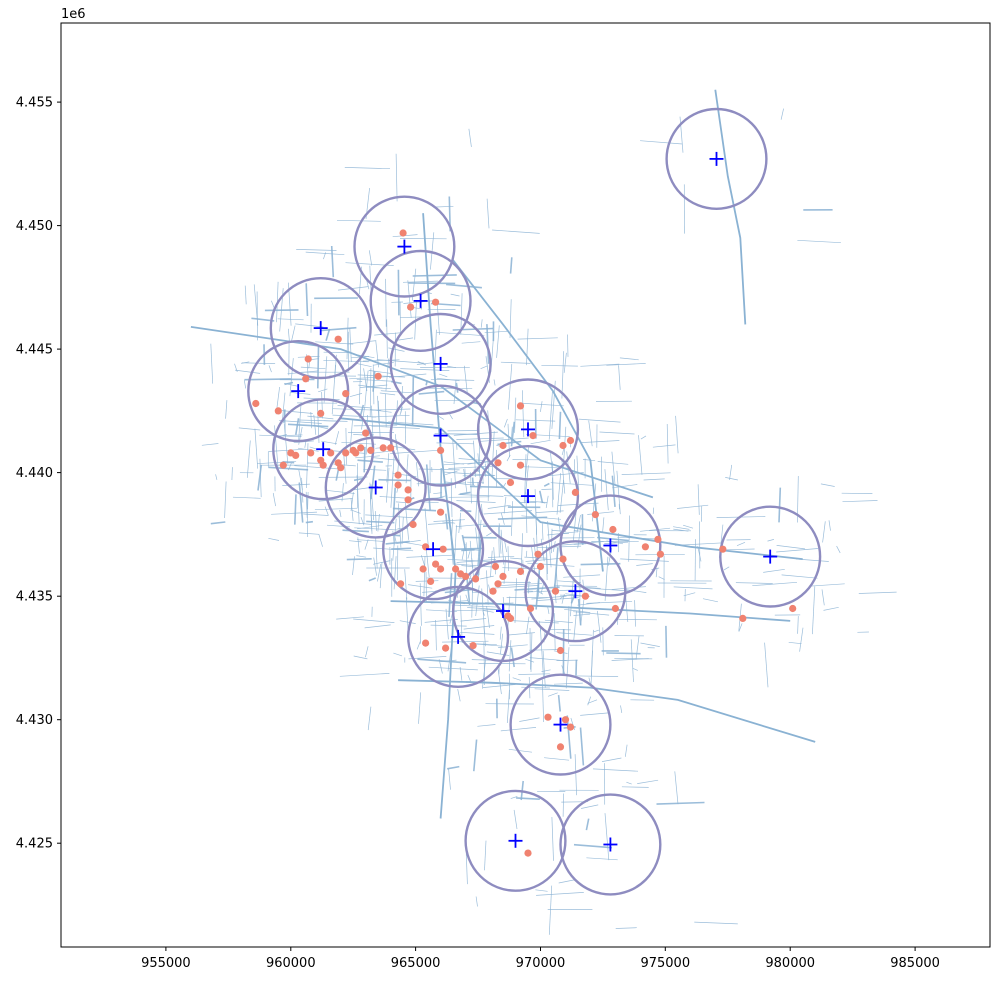 This screenshot has height=982, width=999. What do you see at coordinates (38, 474) in the screenshot?
I see `y-axis: 4.425 4.430 4.435 4.440 4.445 4.450 4.455` at bounding box center [38, 474].